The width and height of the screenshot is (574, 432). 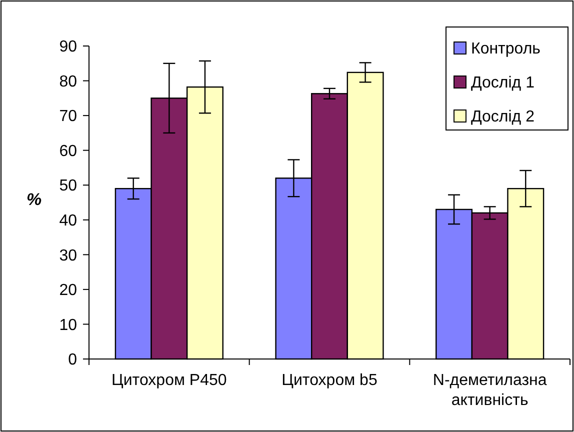 I want to click on y-tick-label: 50, so click(x=68, y=186).